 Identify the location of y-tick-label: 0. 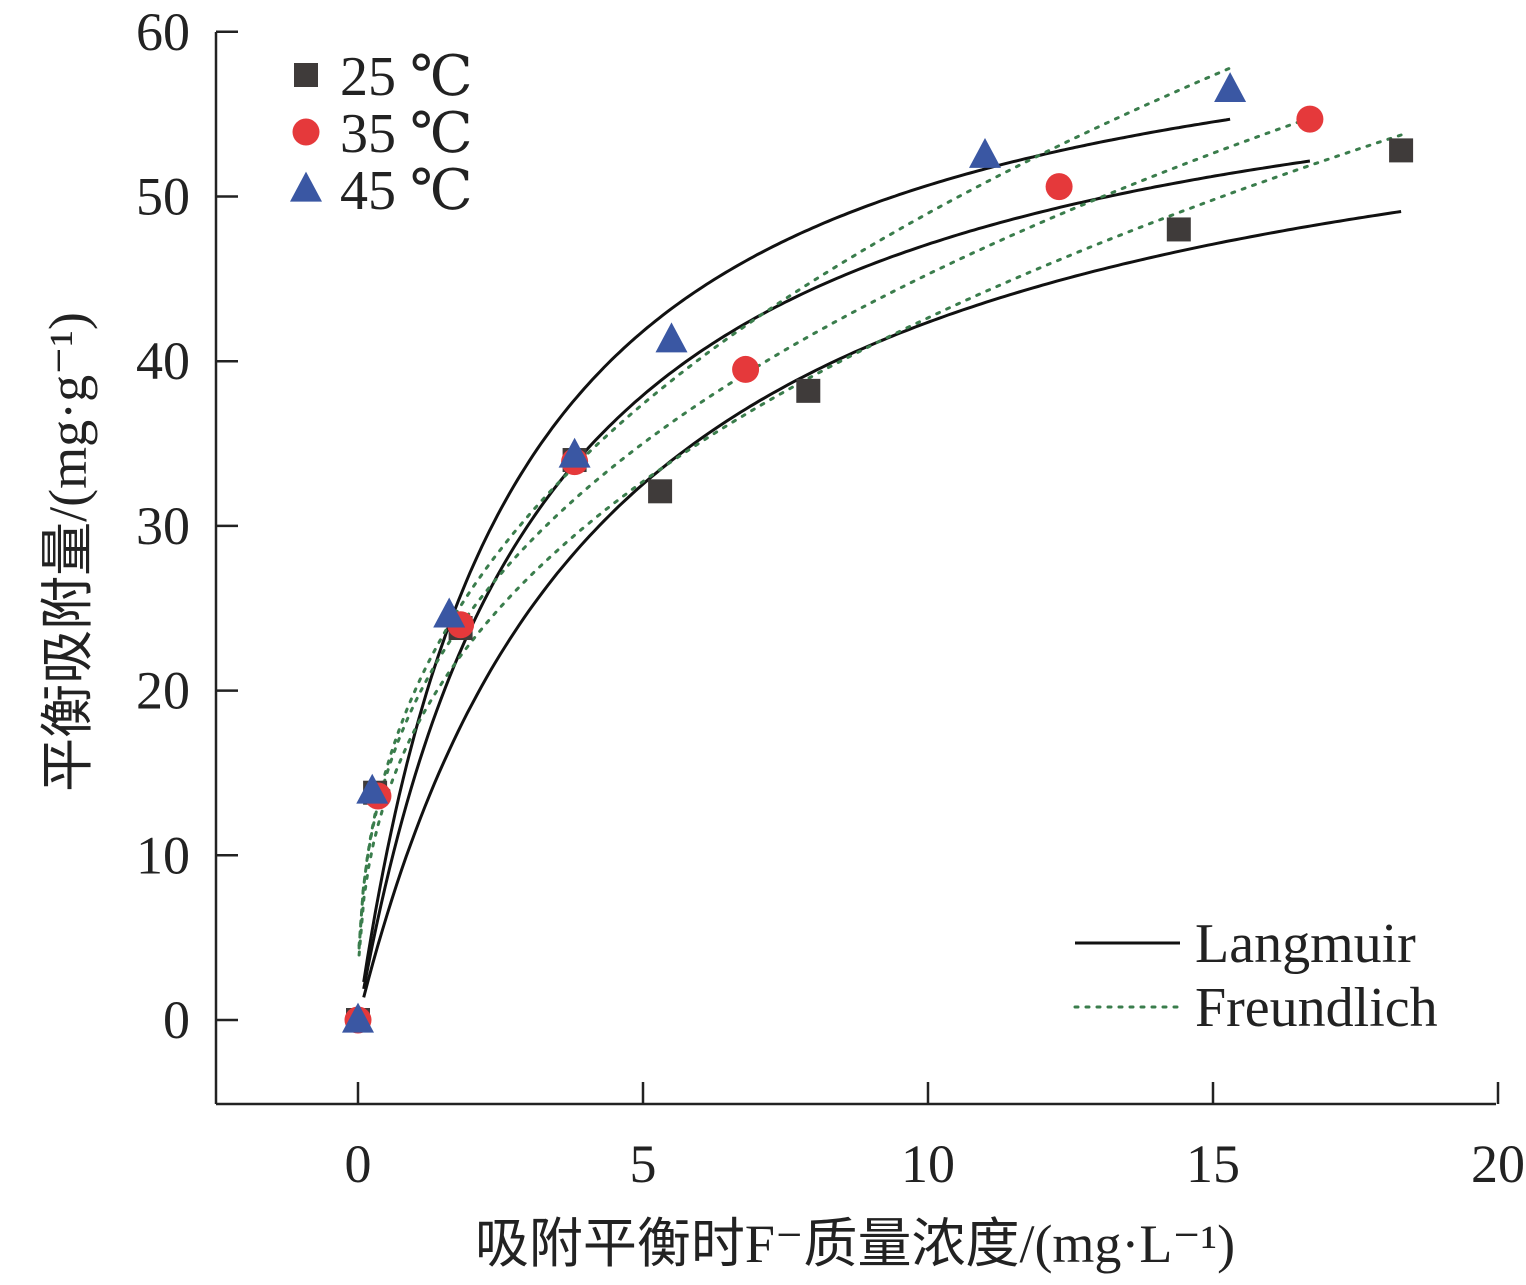
(176, 1020).